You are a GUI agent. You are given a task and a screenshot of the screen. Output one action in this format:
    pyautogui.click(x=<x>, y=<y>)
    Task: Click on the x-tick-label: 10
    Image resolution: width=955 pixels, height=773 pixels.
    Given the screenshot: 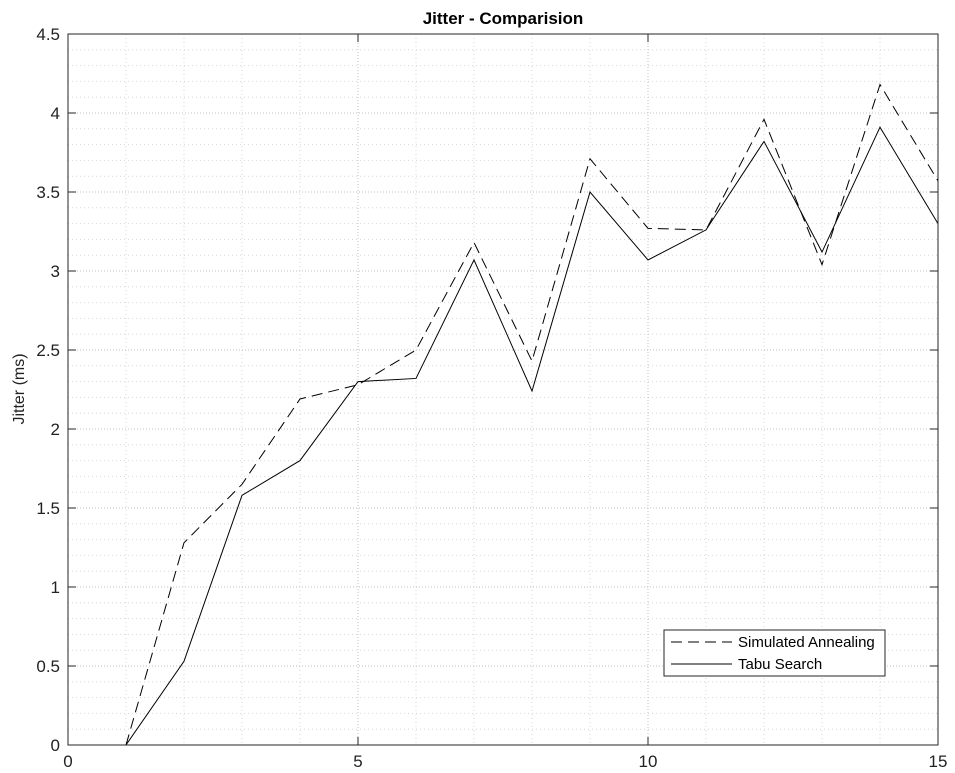 What is the action you would take?
    pyautogui.click(x=648, y=761)
    